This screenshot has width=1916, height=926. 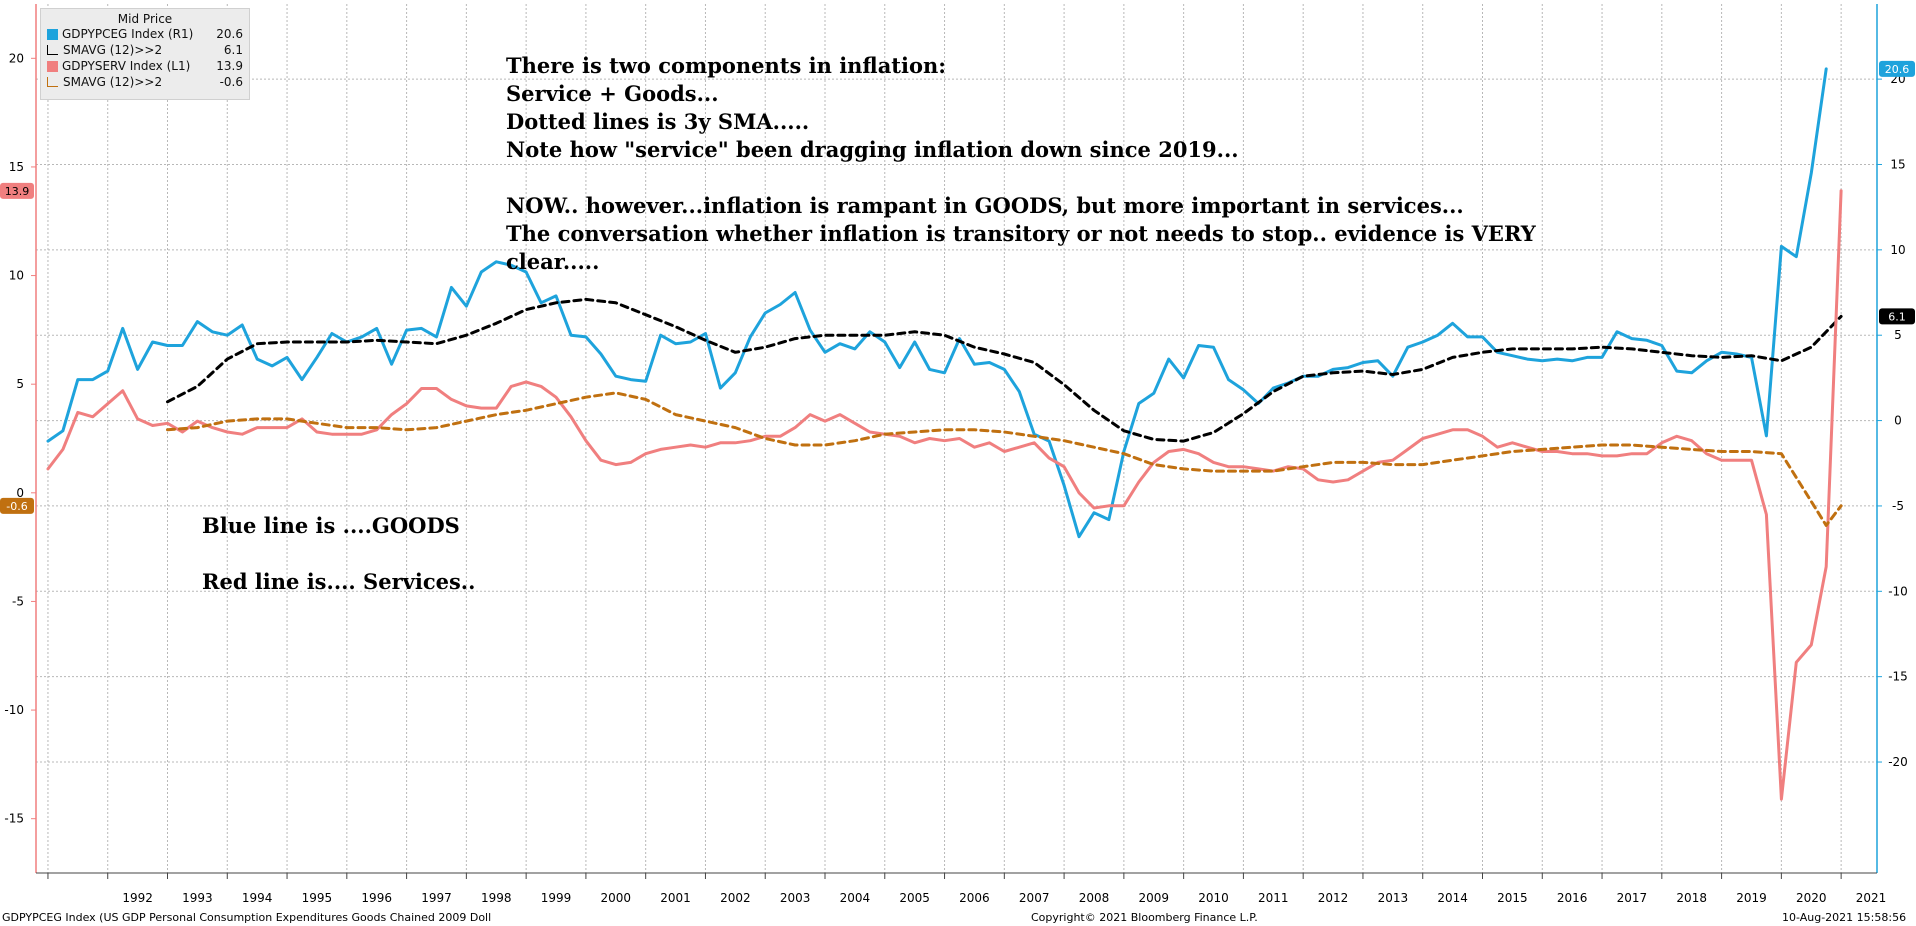 What do you see at coordinates (1094, 898) in the screenshot?
I see `x-tick-label: 2008` at bounding box center [1094, 898].